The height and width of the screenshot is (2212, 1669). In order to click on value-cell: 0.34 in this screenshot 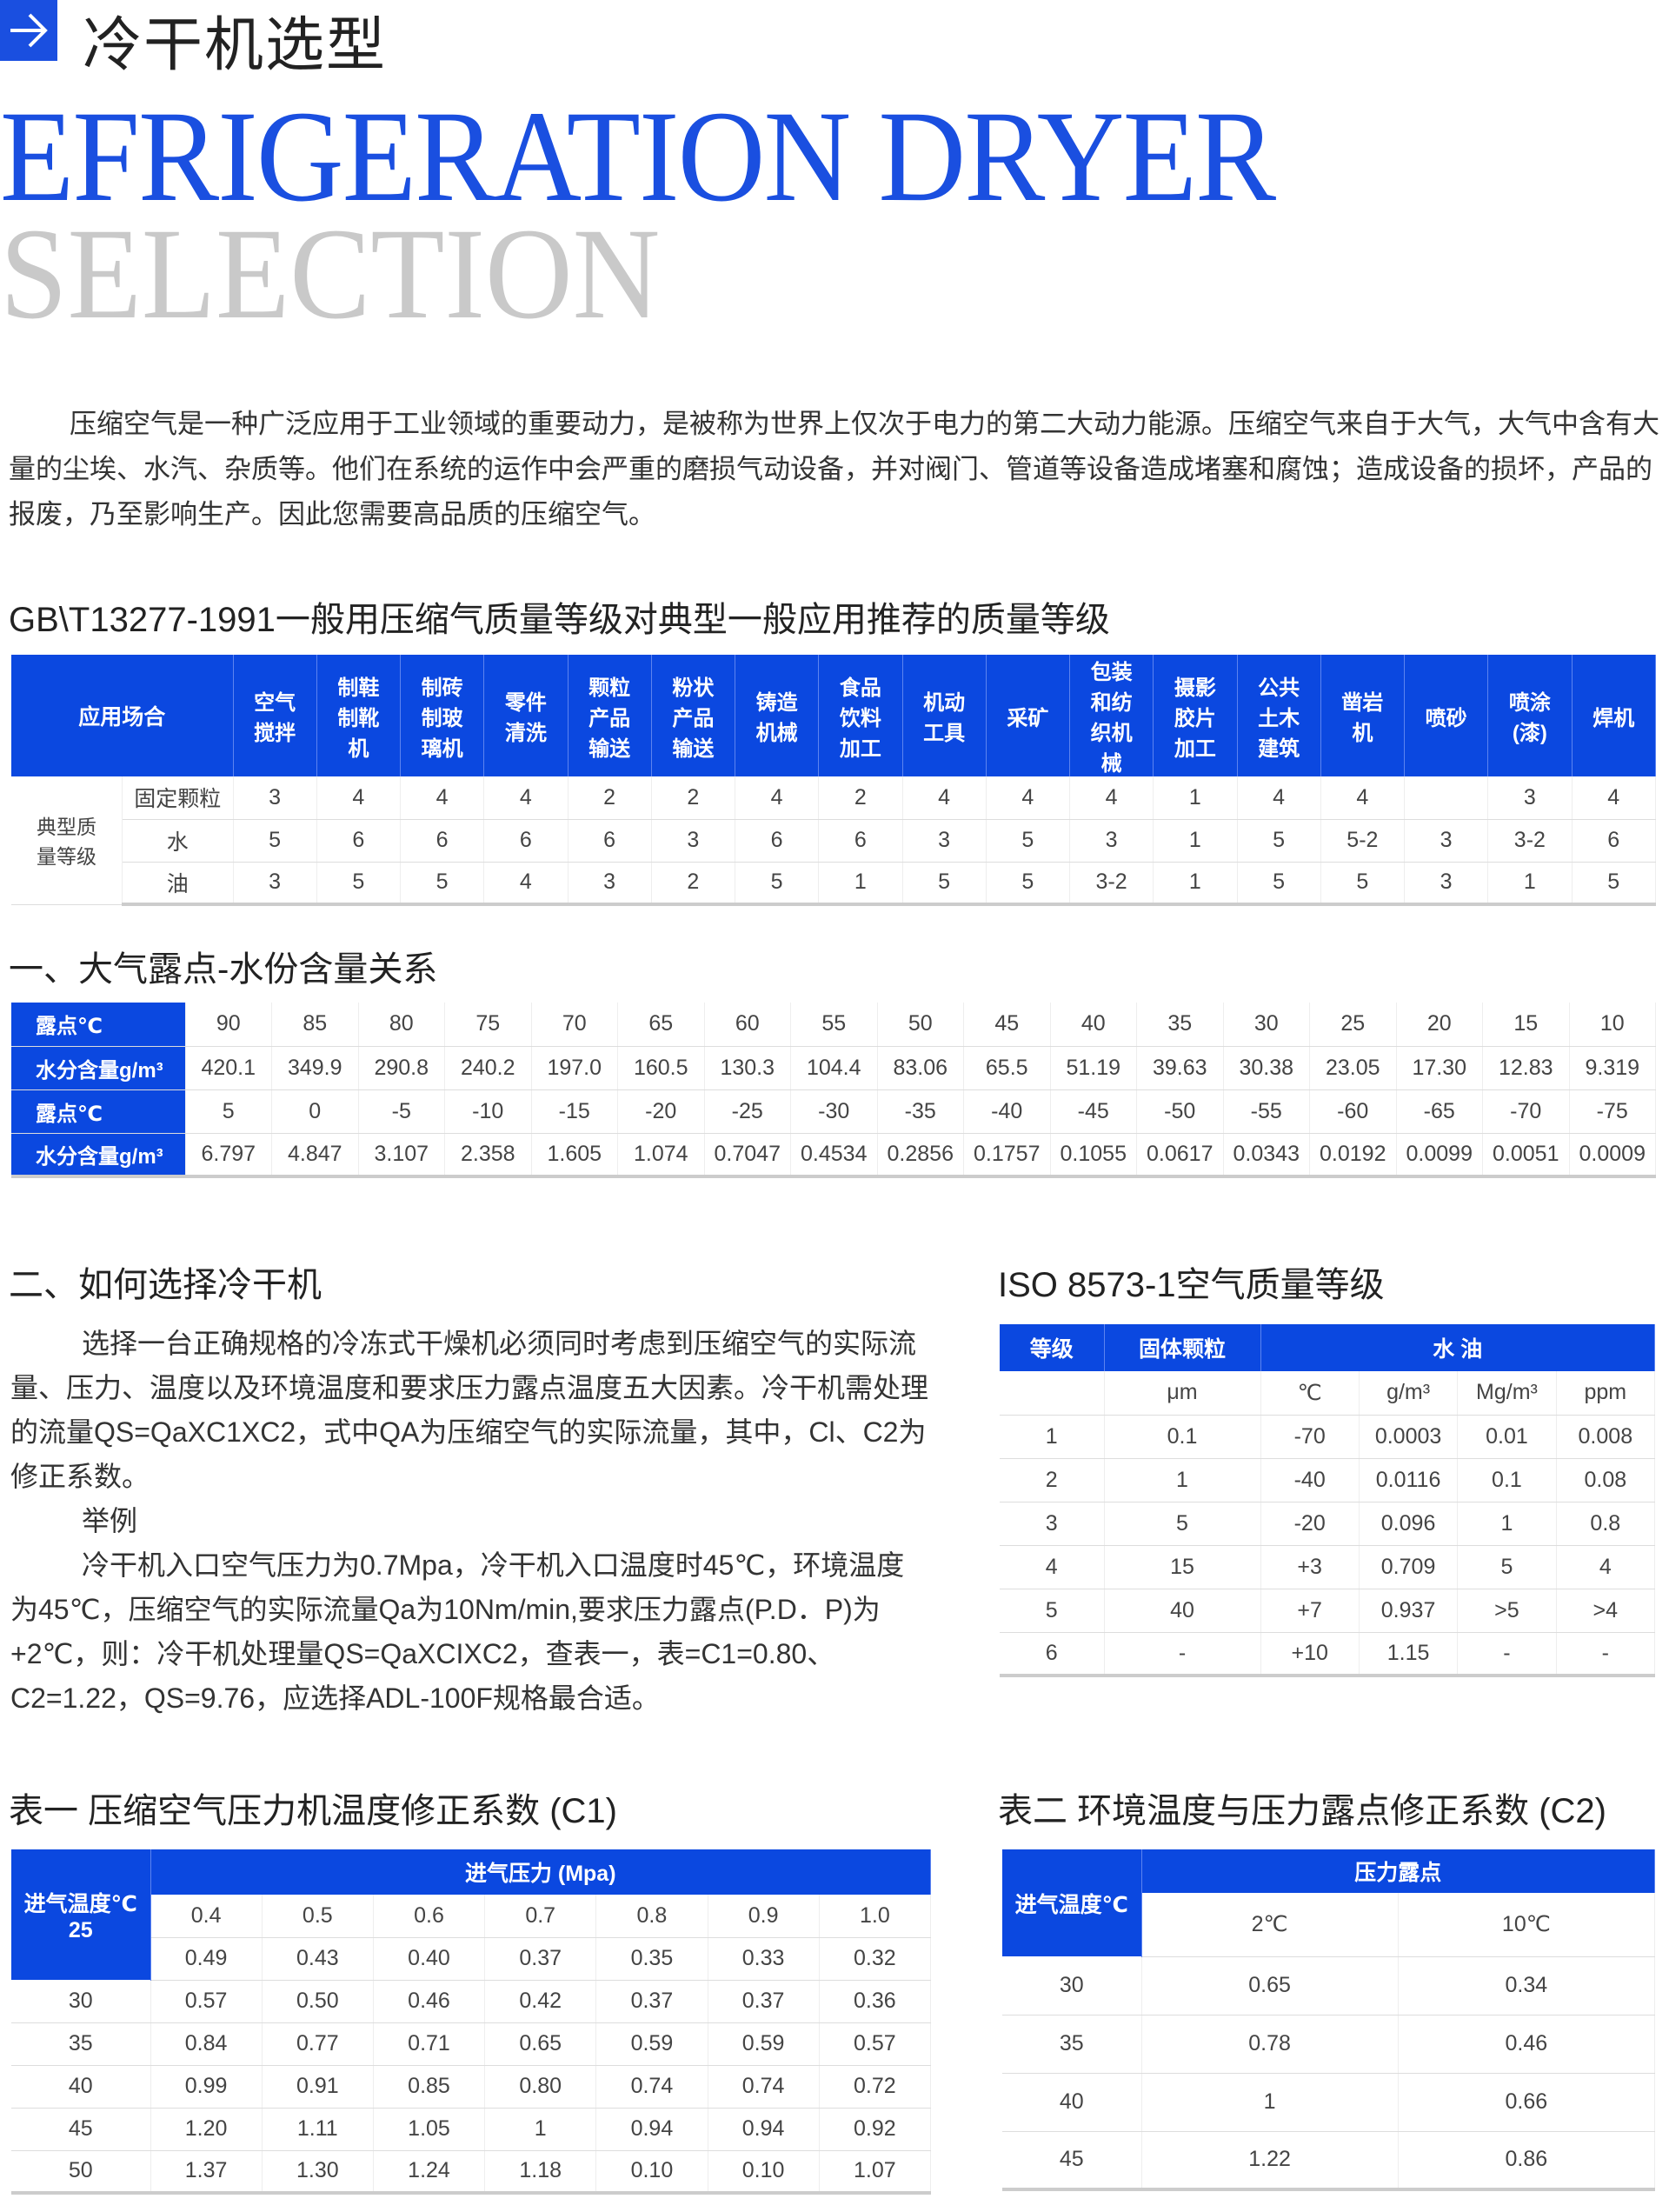, I will do `click(1527, 1985)`.